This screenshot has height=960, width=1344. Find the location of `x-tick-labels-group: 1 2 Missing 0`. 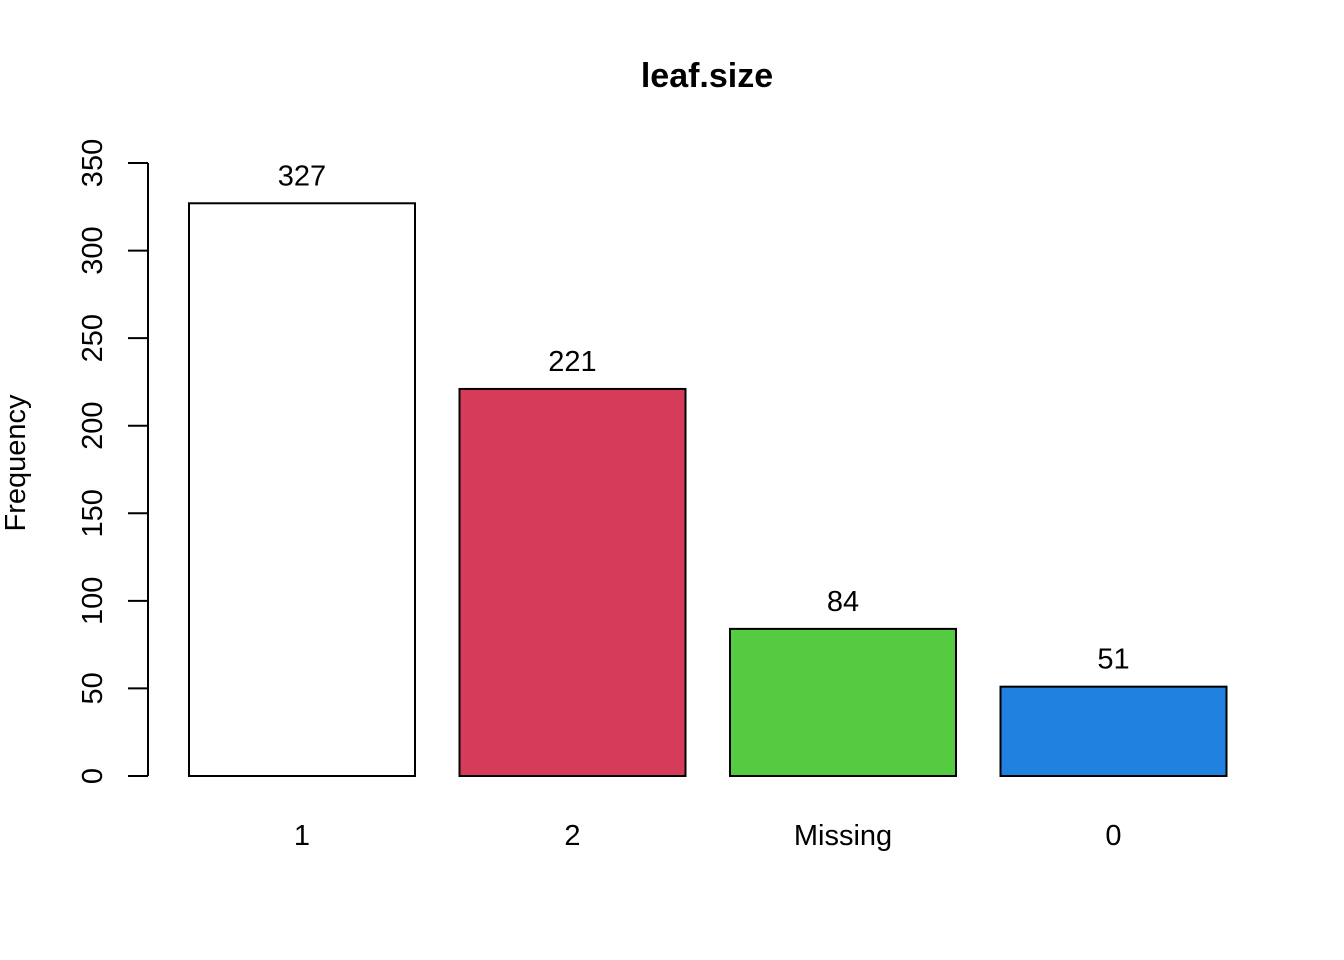

x-tick-labels-group: 1 2 Missing 0 is located at coordinates (708, 836).